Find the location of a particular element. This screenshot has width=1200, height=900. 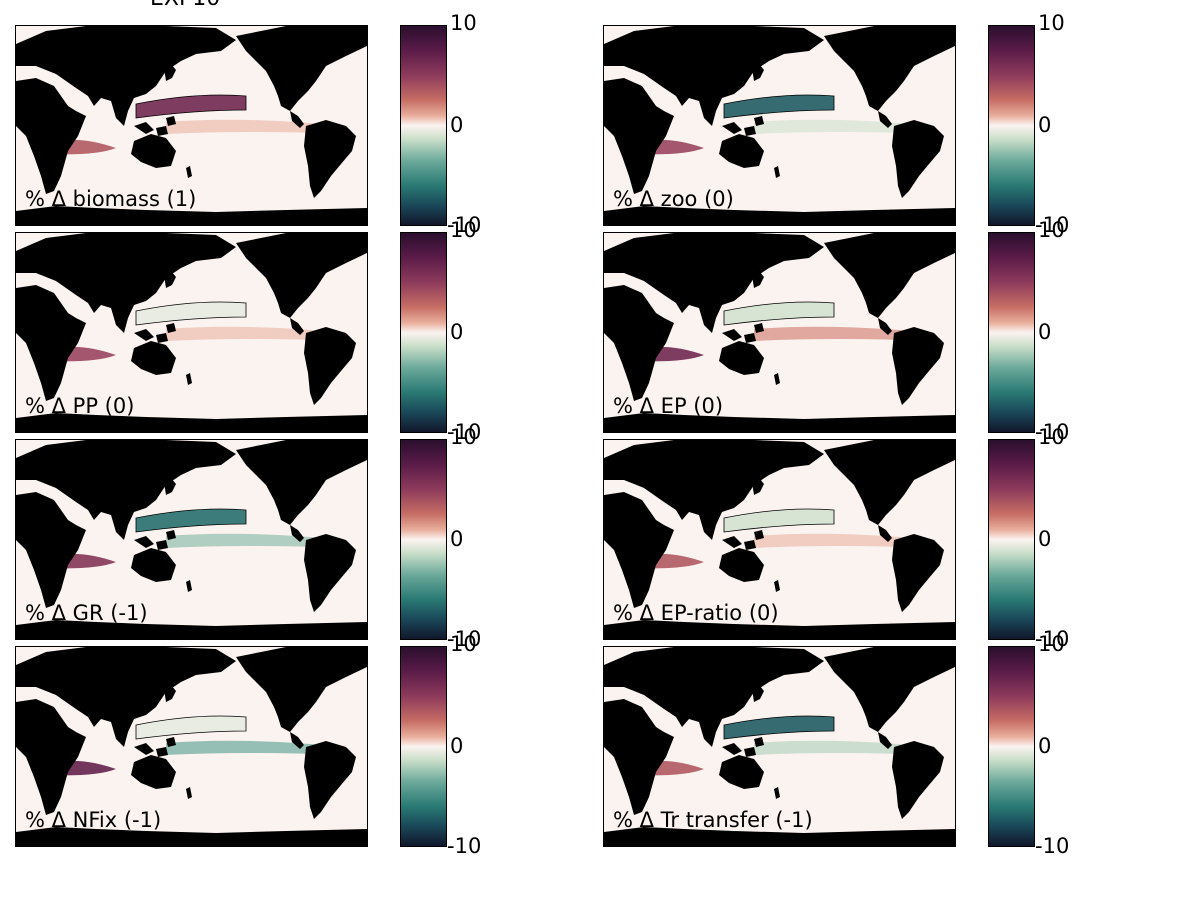

map-panel-6: % Δ EP-ratio (0) is located at coordinates (779, 539).